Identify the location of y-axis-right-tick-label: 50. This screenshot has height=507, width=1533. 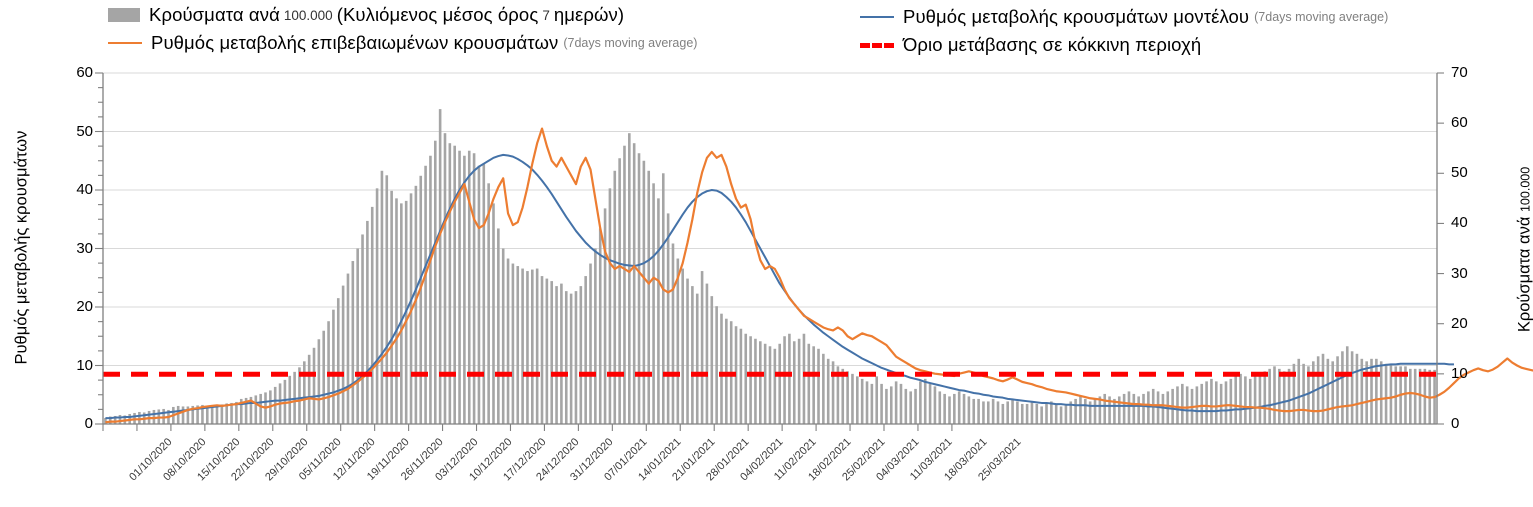
(1459, 173).